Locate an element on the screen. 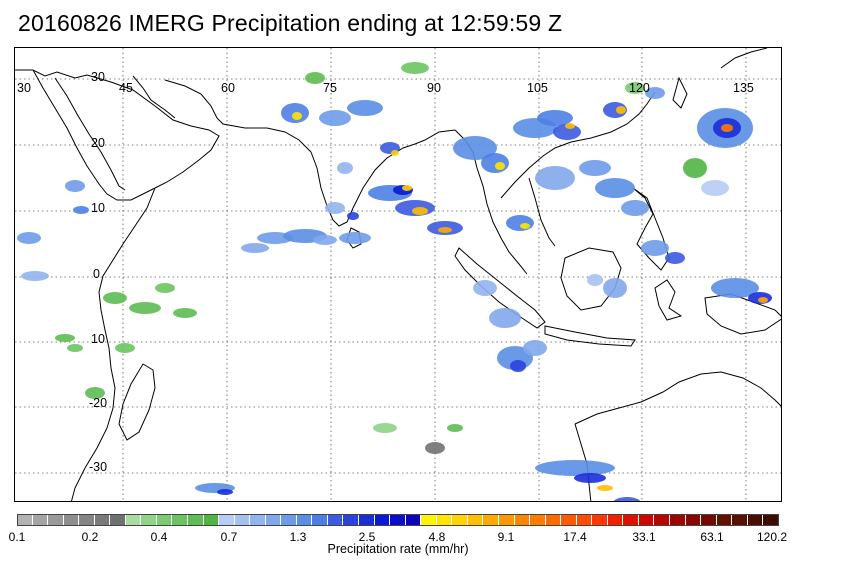 Image resolution: width=865 pixels, height=571 pixels. latitude-label: -30 is located at coordinates (98, 467).